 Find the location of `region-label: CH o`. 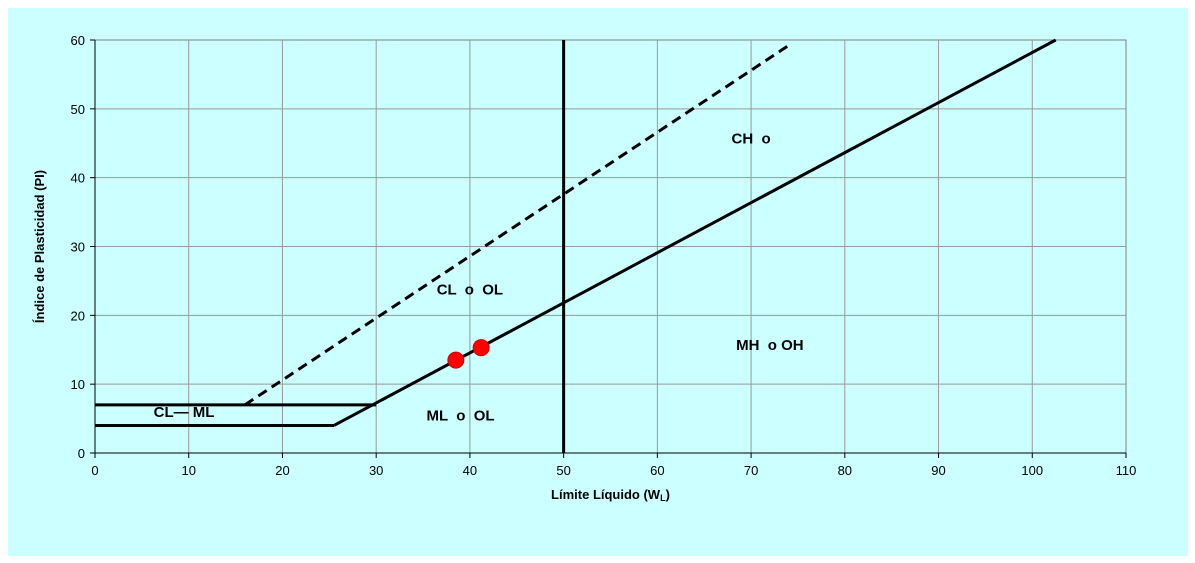

region-label: CH o is located at coordinates (751, 138).